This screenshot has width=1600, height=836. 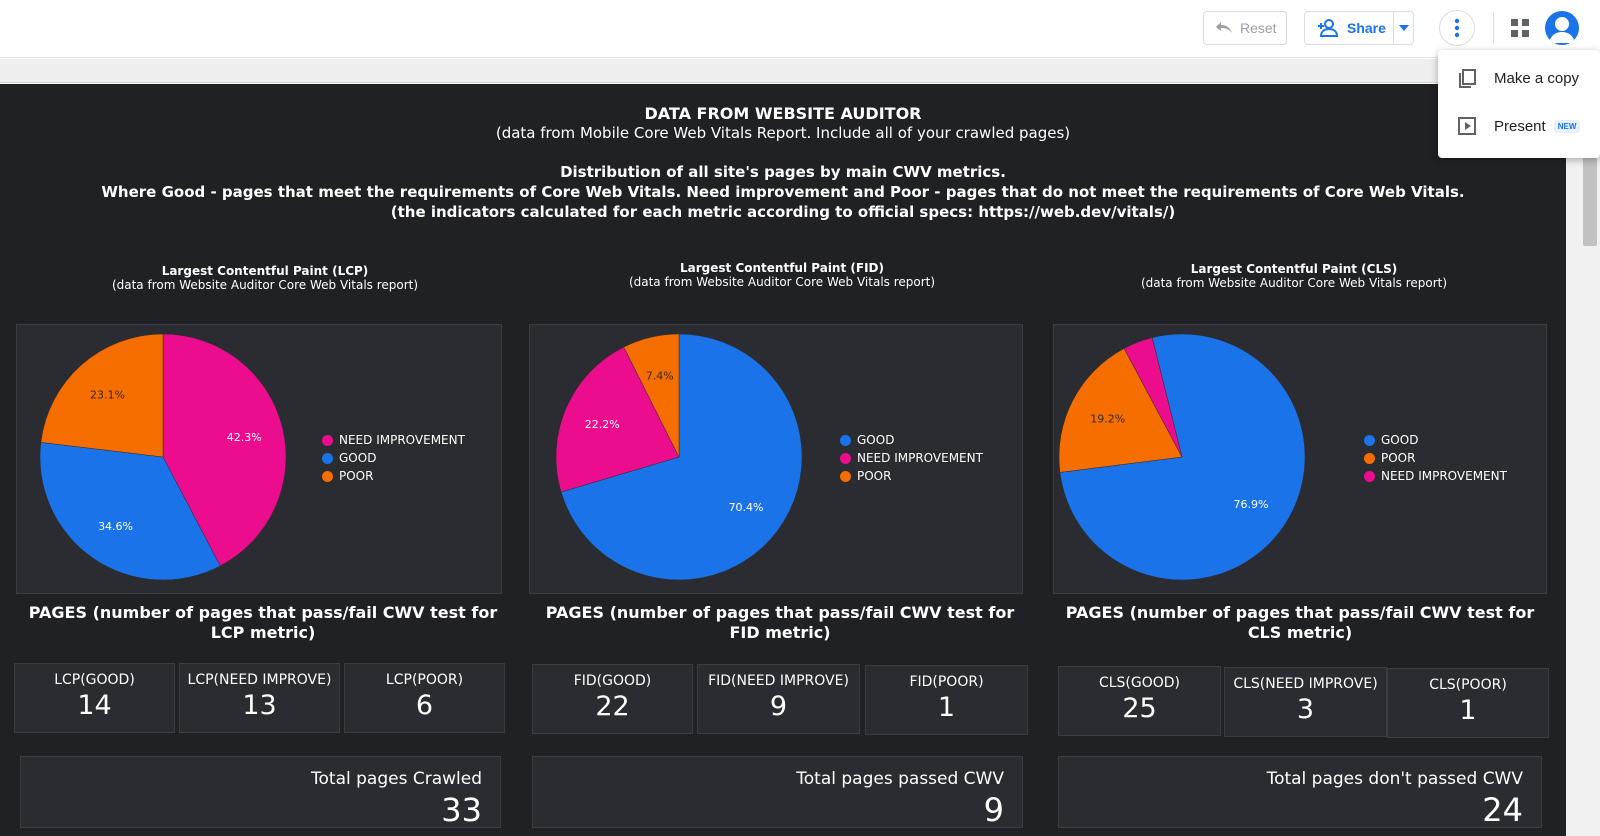 I want to click on card-value: 3, so click(x=1305, y=709).